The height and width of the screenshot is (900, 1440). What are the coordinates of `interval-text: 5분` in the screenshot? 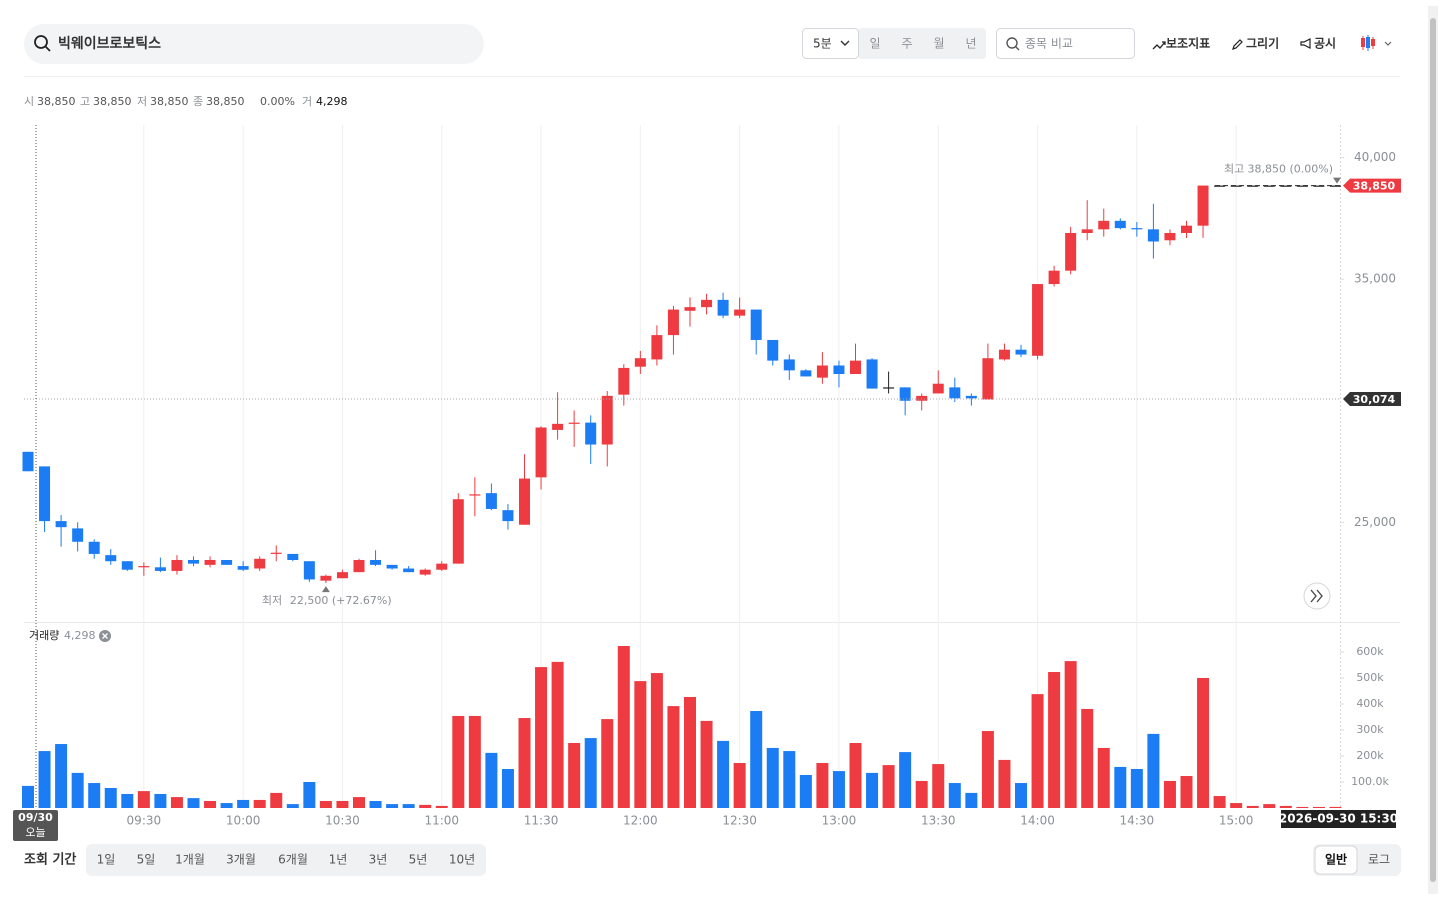 It's located at (822, 44).